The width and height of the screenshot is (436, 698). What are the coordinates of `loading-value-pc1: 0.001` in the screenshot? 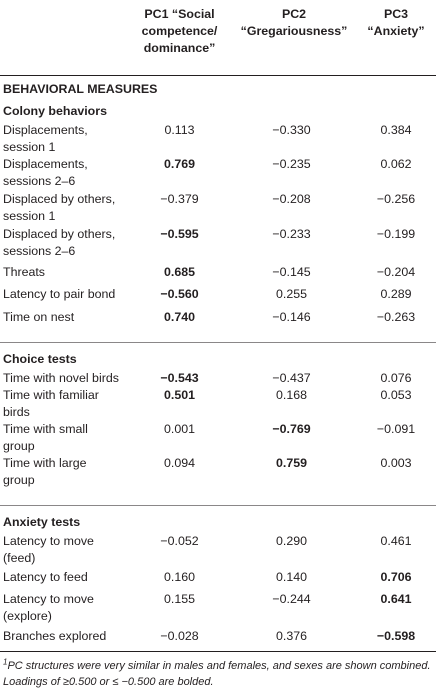 It's located at (179, 429).